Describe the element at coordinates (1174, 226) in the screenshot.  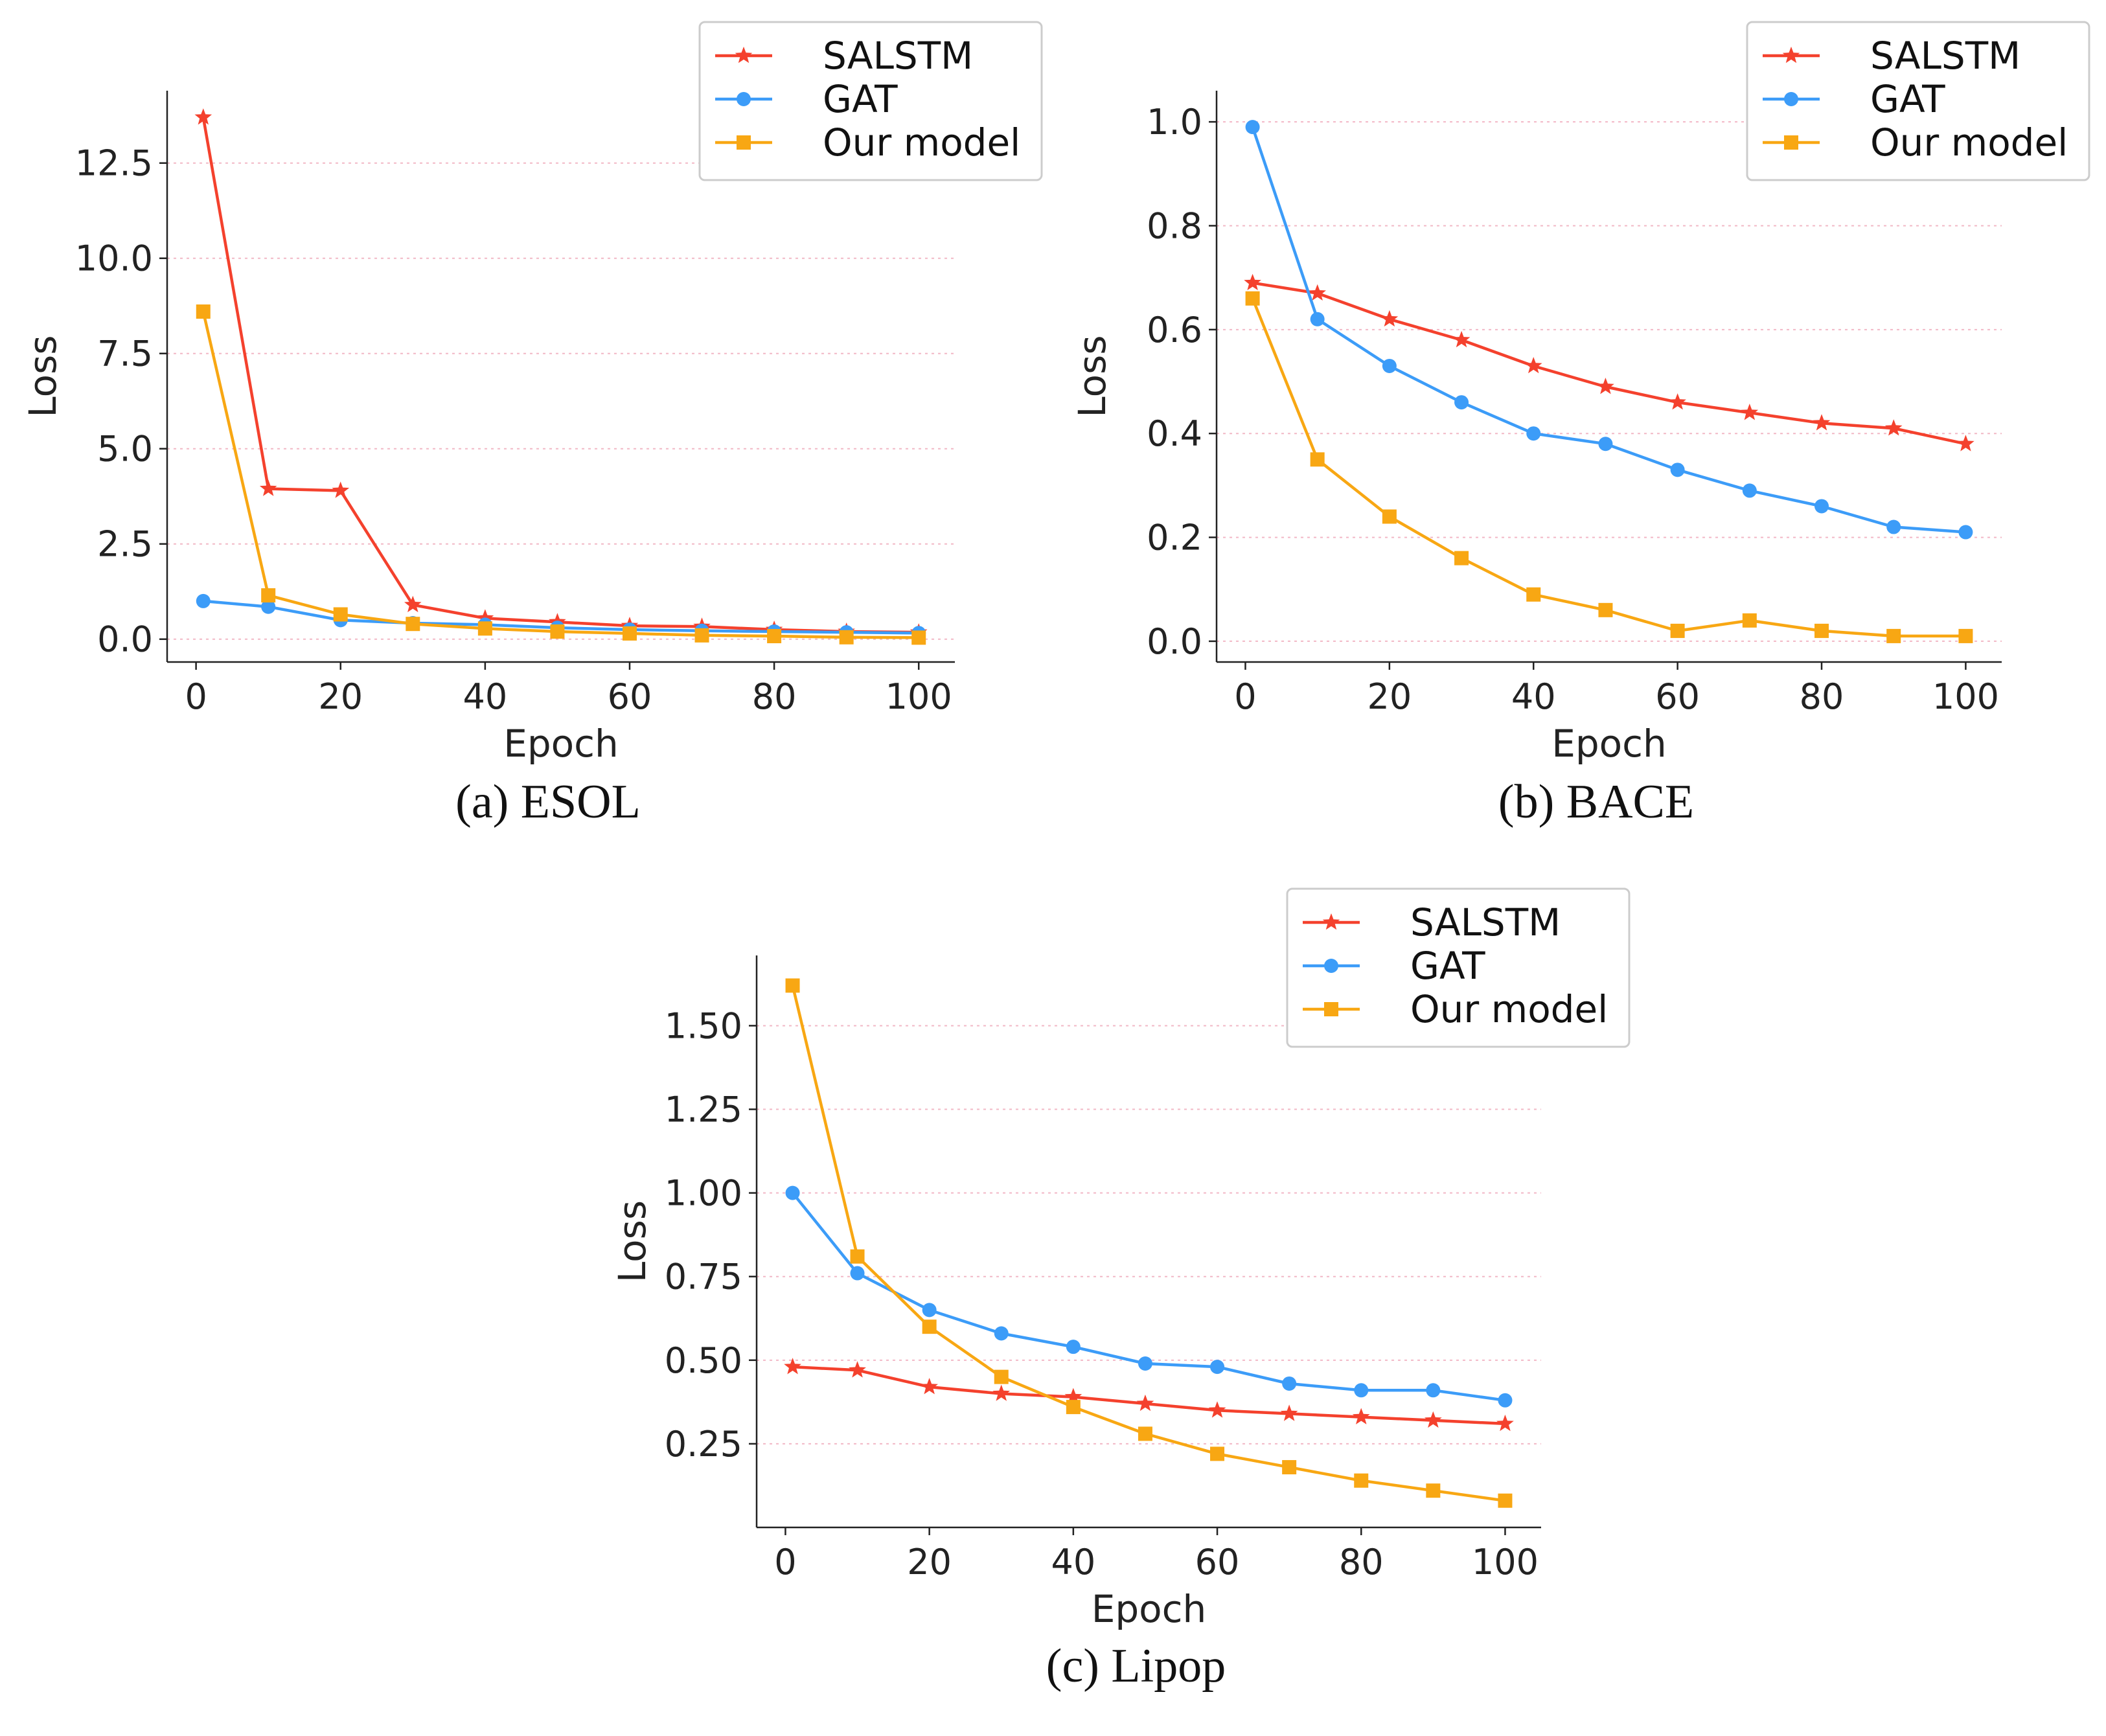
I see `y-tick-label: 0.8` at that location.